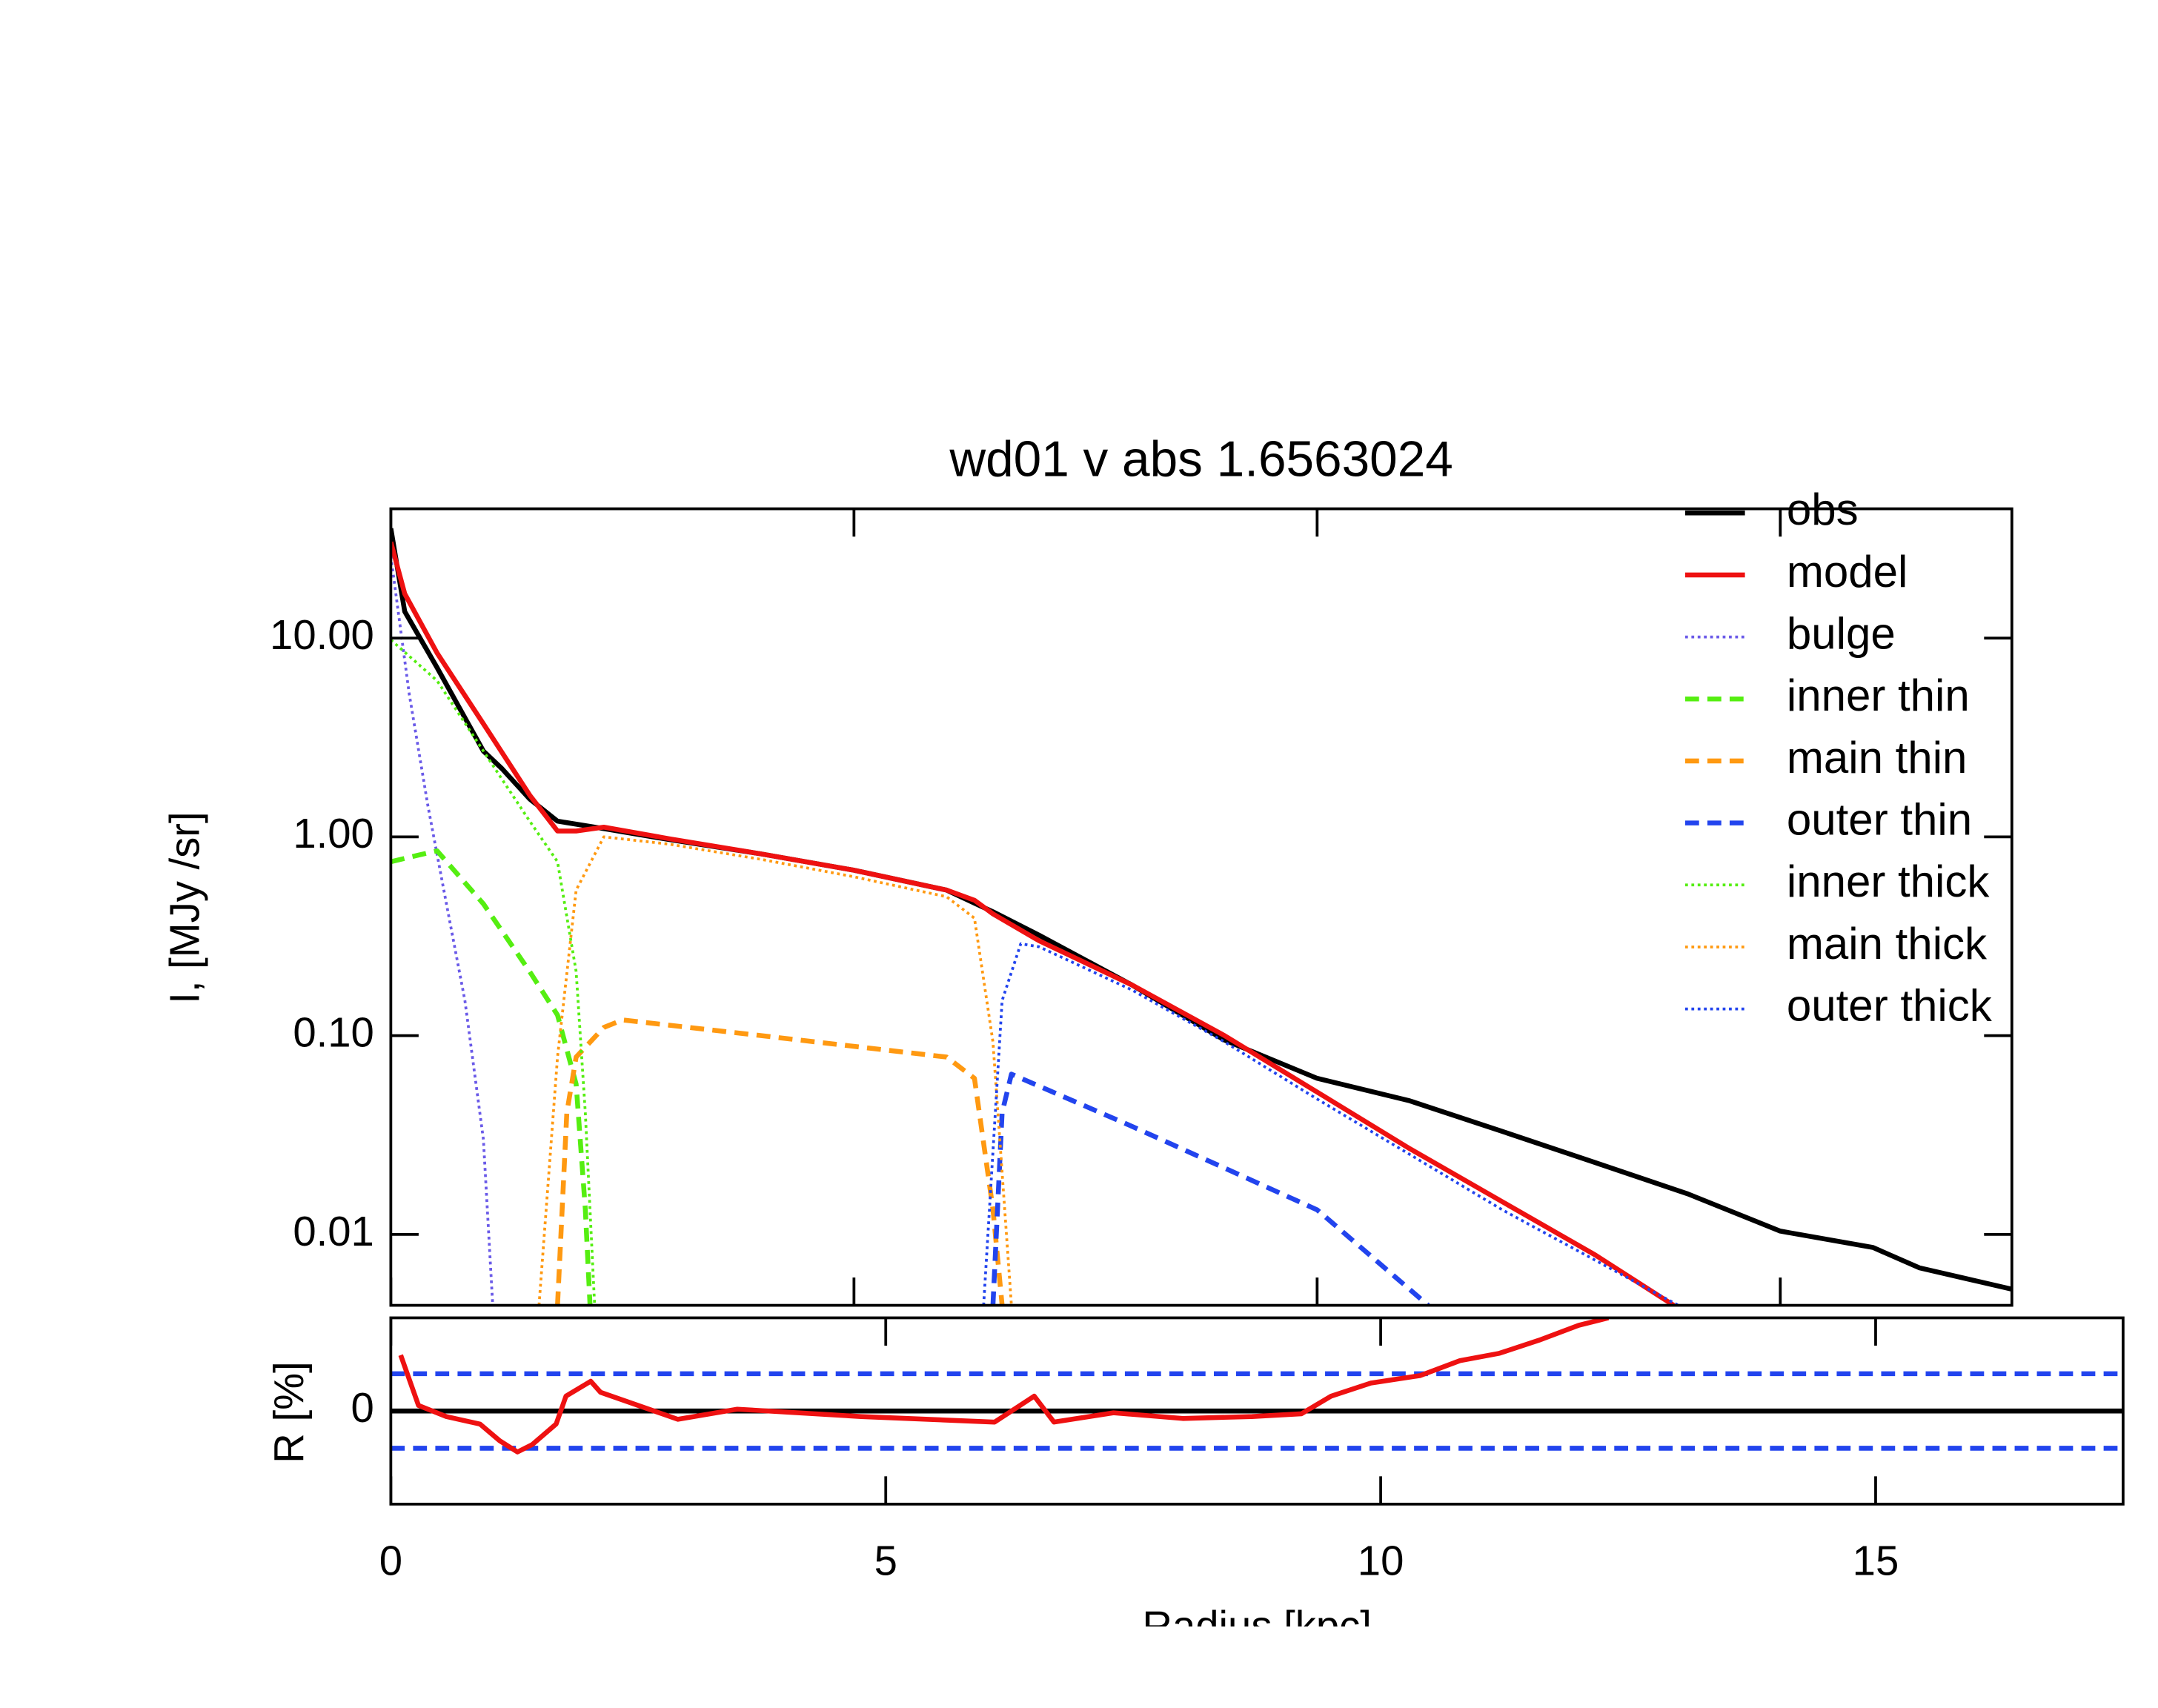 This screenshot has height=1708, width=2158. I want to click on legend-label: model, so click(1847, 572).